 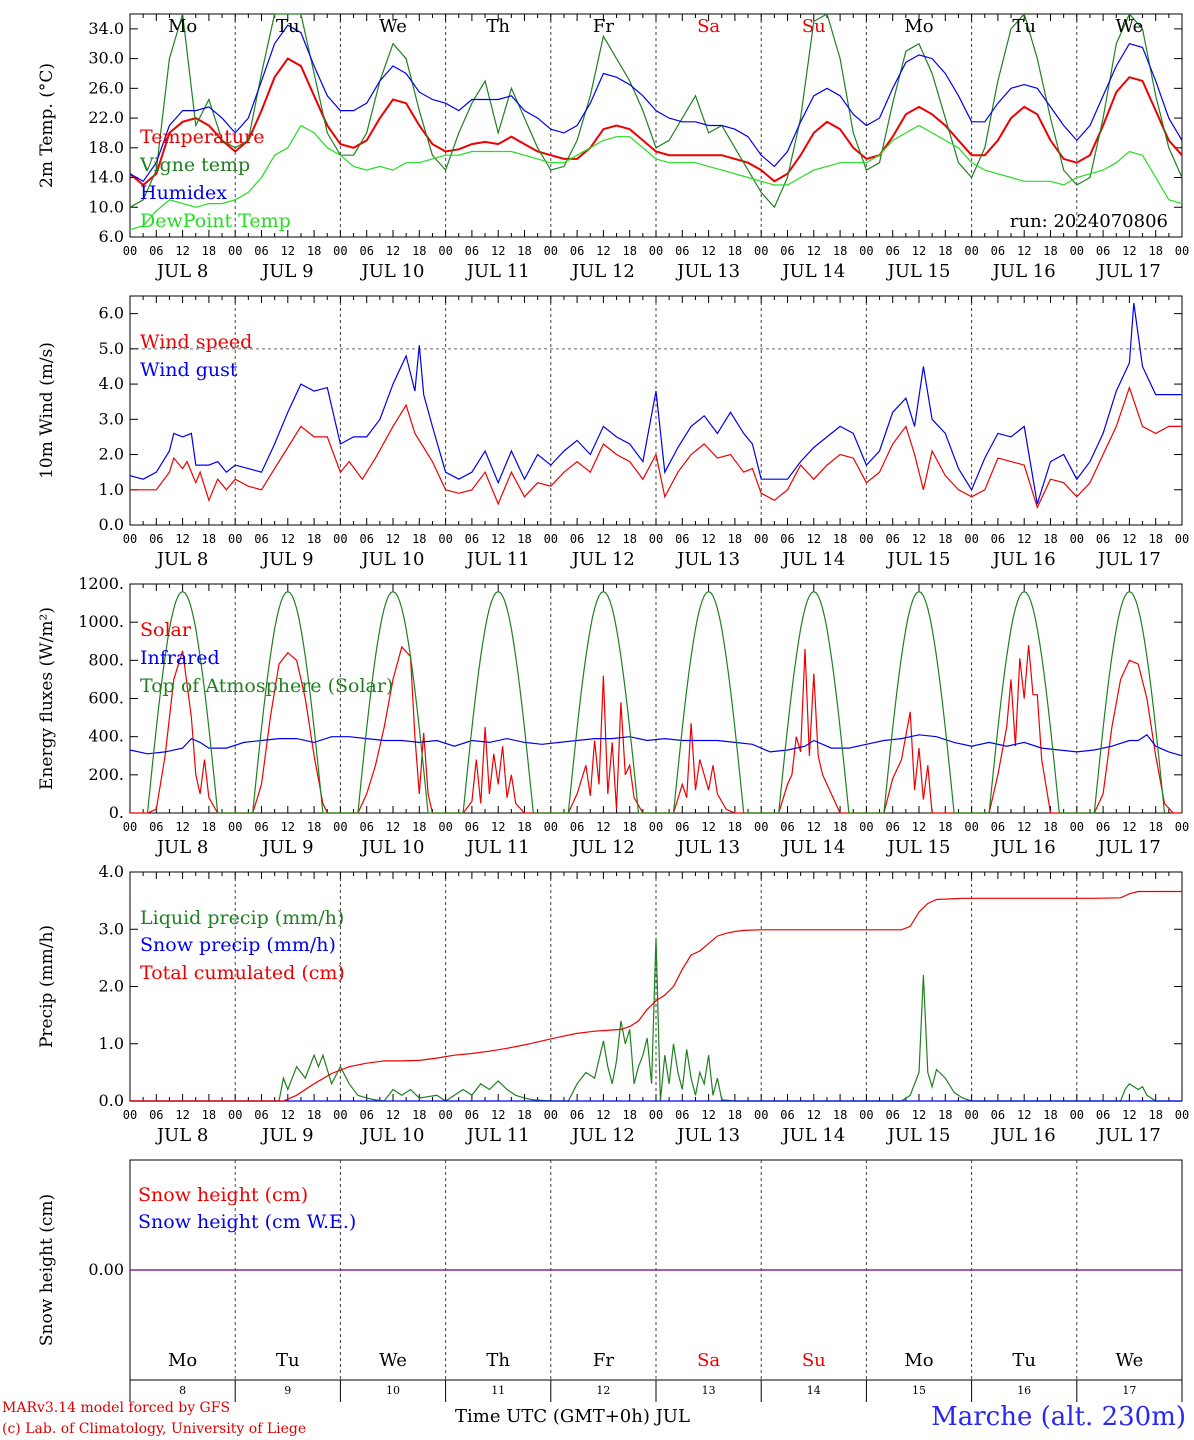 I want to click on day-name-label: Tu, so click(x=288, y=1360).